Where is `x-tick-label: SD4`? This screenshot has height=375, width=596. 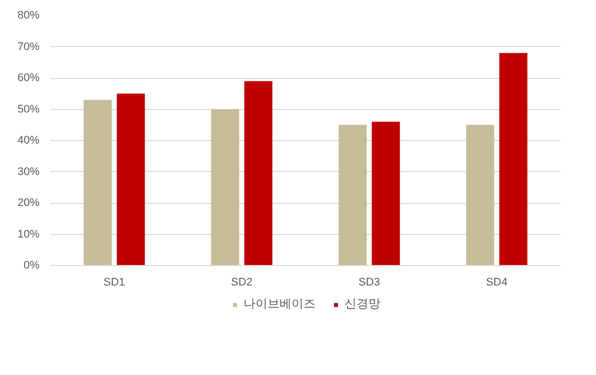
x-tick-label: SD4 is located at coordinates (497, 282).